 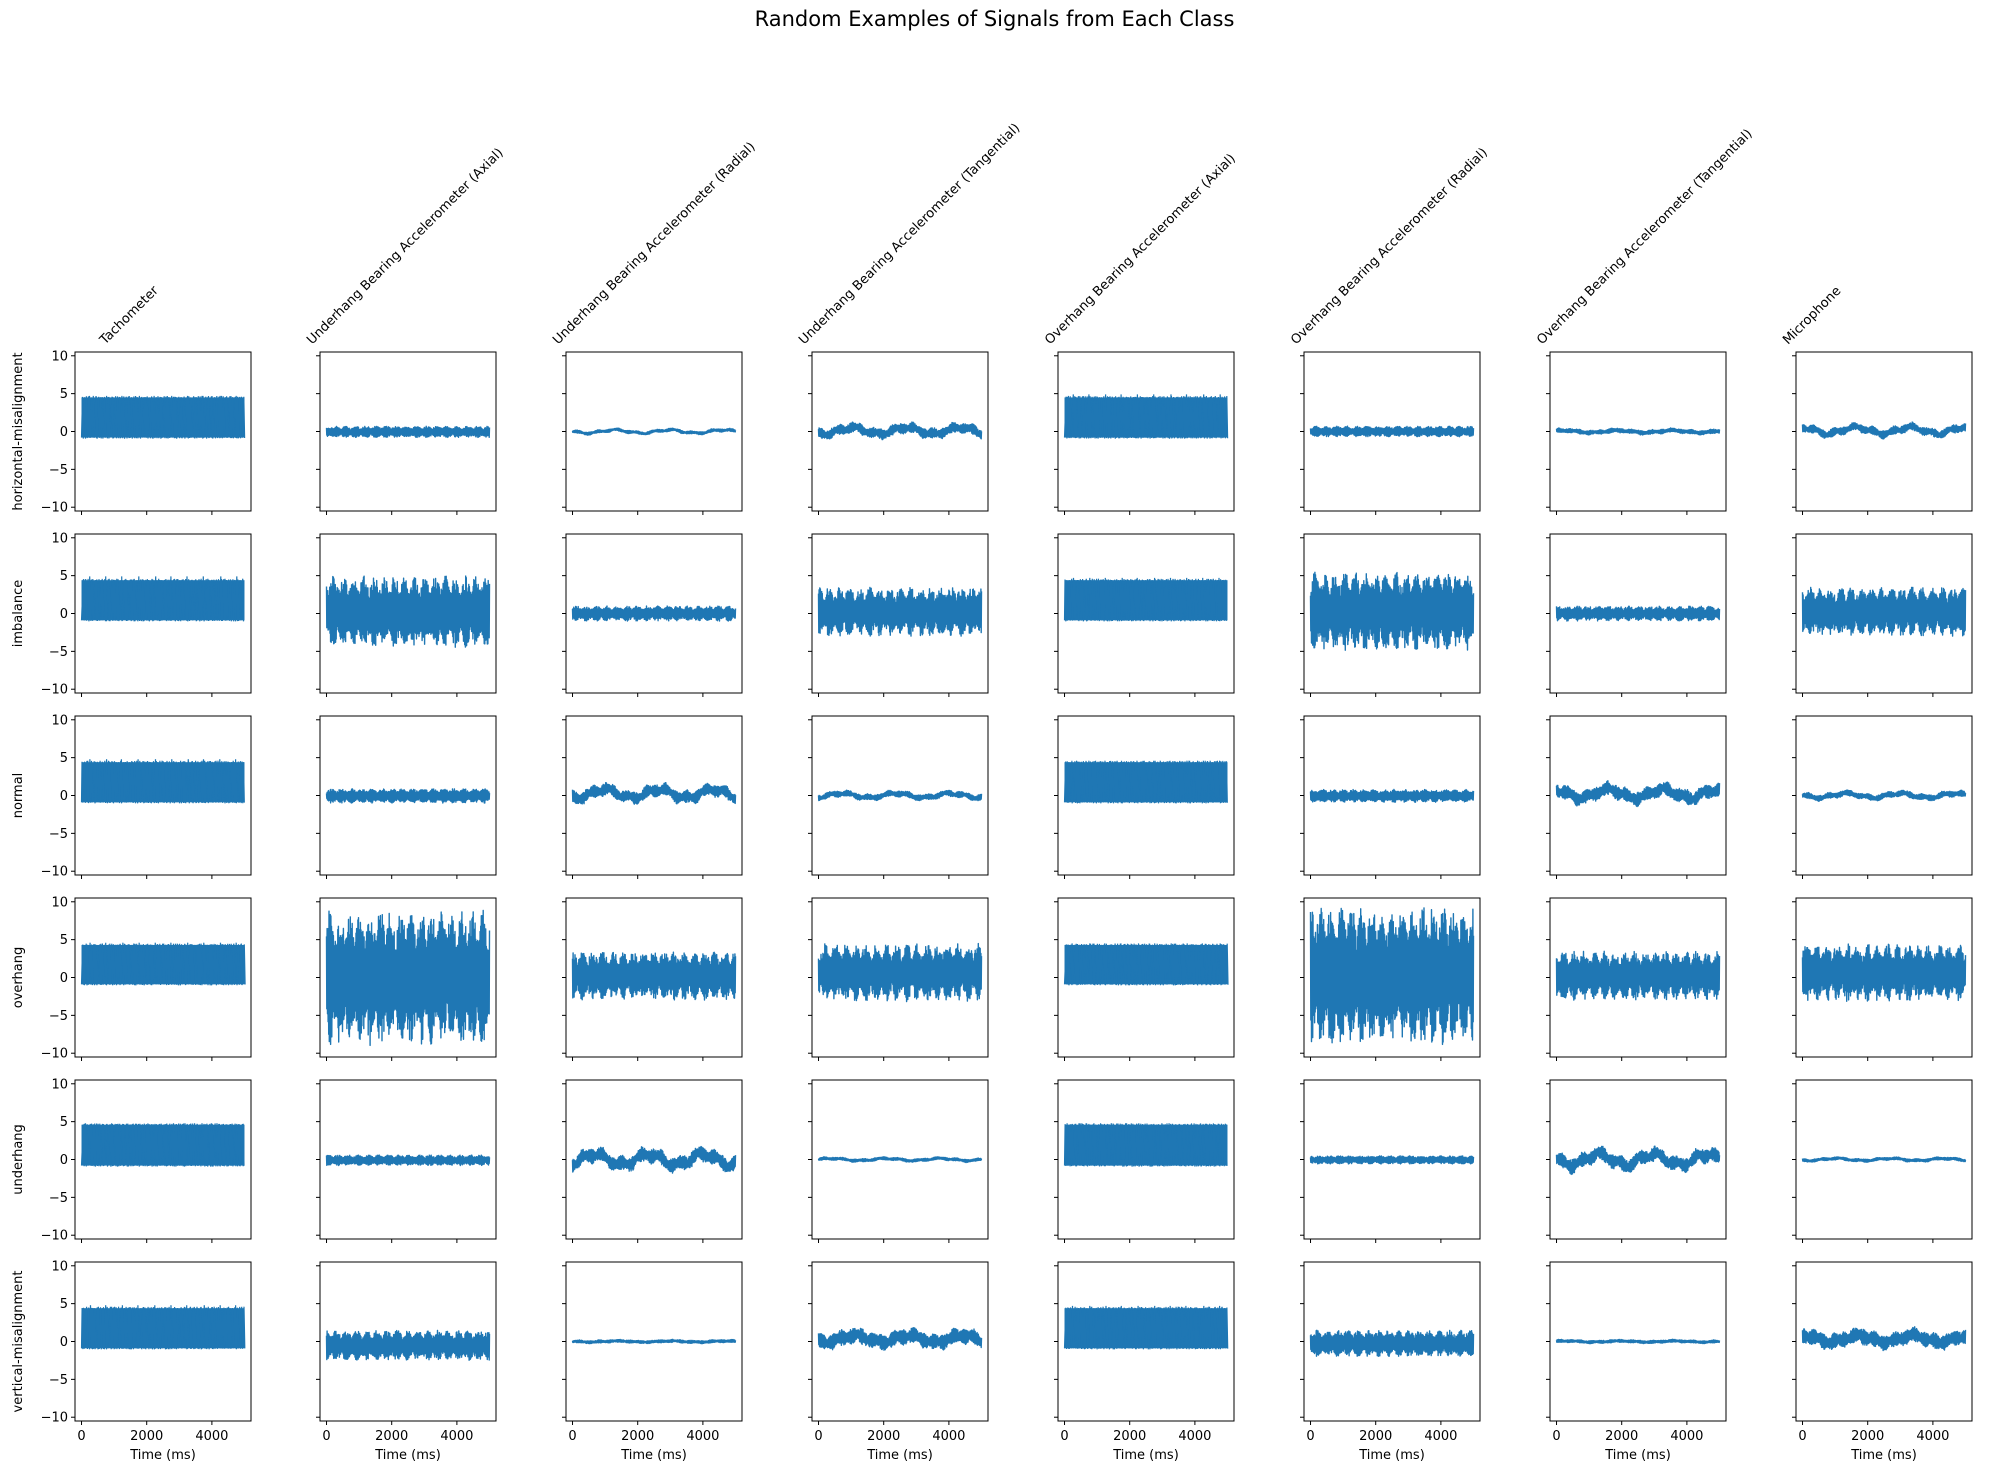 I want to click on subplot: 10 5 0 −5 −10 0 2000 4000 Time (ms), so click(x=146, y=1361).